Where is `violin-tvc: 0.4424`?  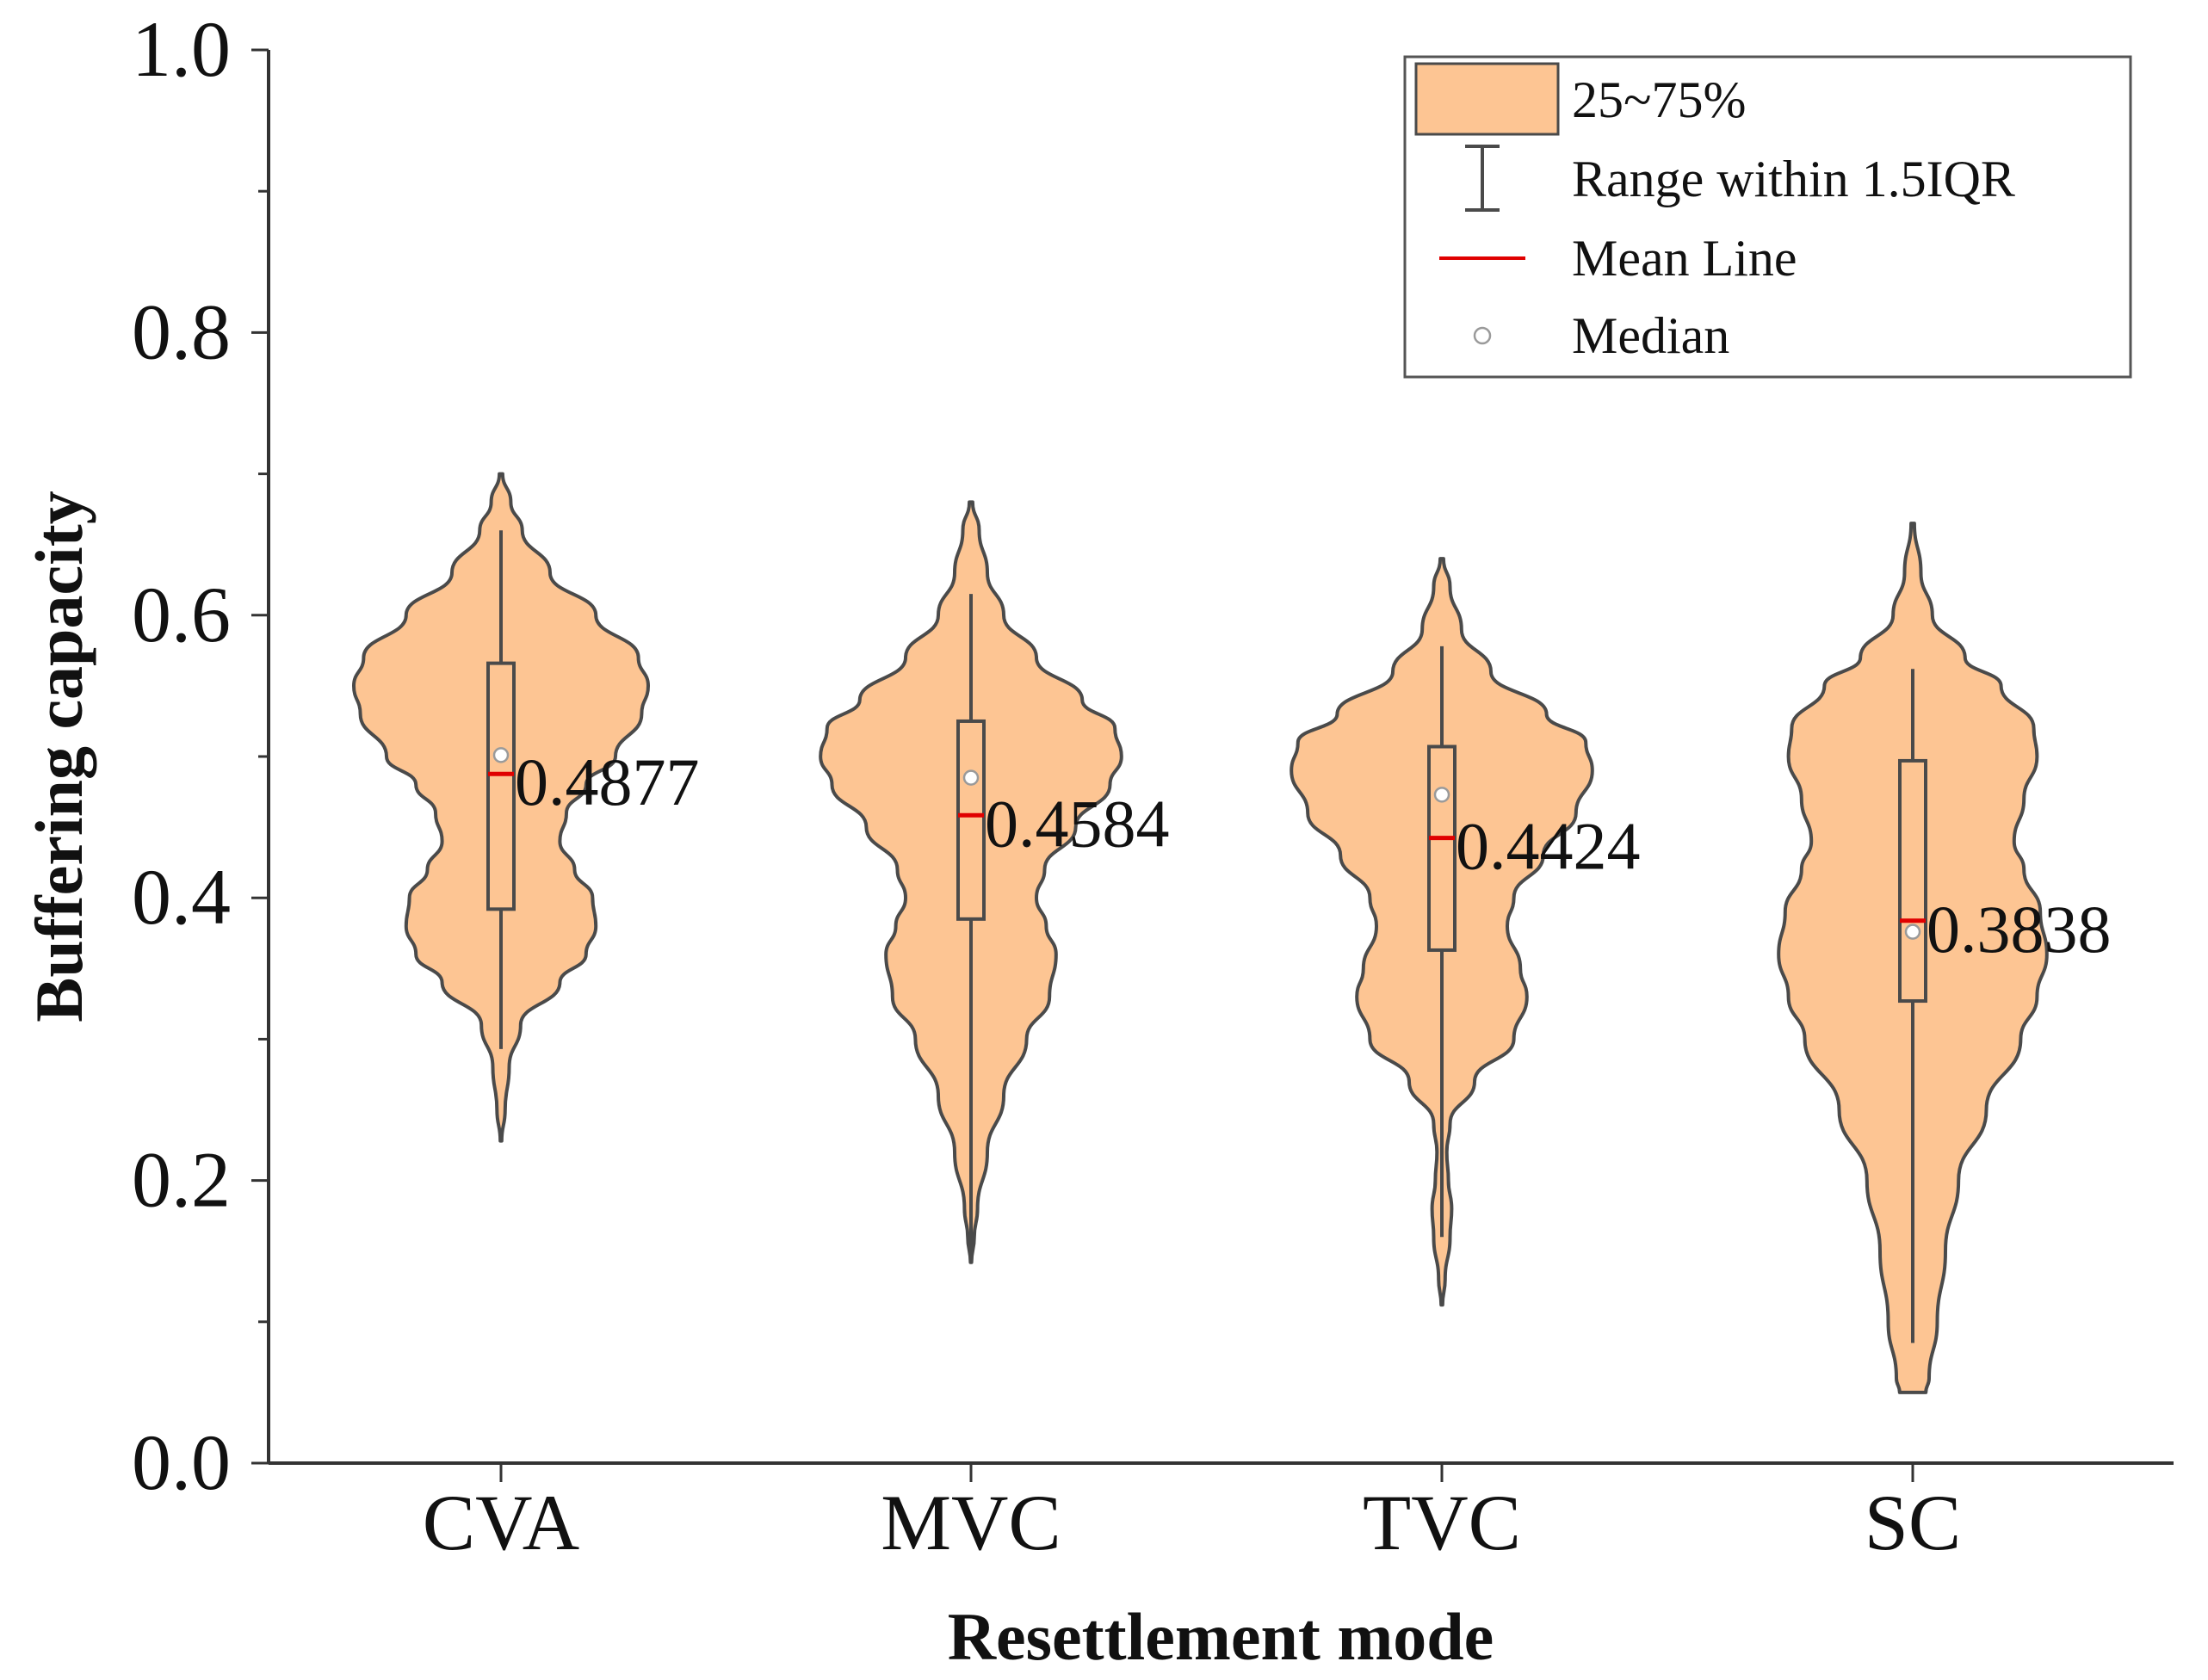 violin-tvc: 0.4424 is located at coordinates (1465, 932).